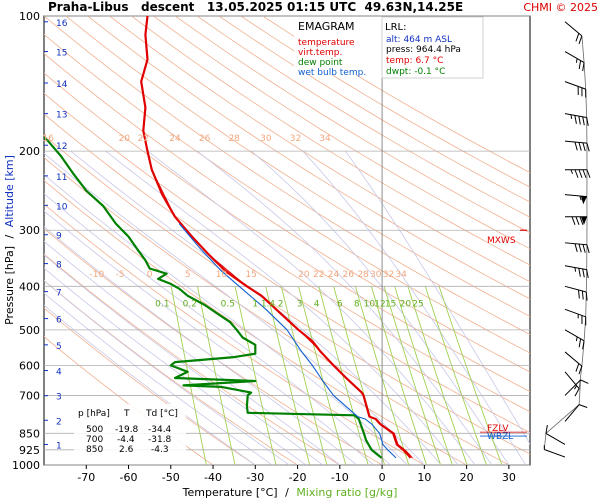  What do you see at coordinates (9, 191) in the screenshot?
I see `y-axis-label-altitude: Altitude [km]` at bounding box center [9, 191].